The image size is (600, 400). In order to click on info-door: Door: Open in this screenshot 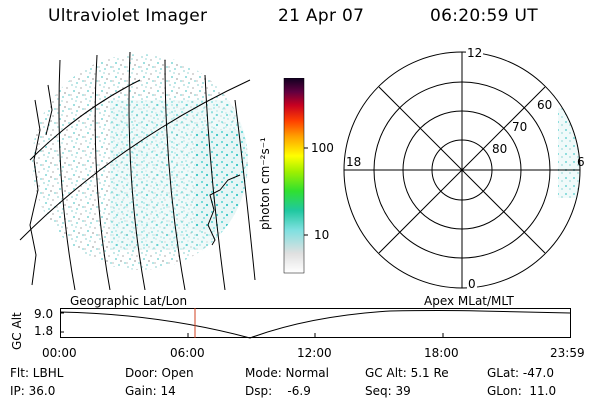, I will do `click(159, 373)`.